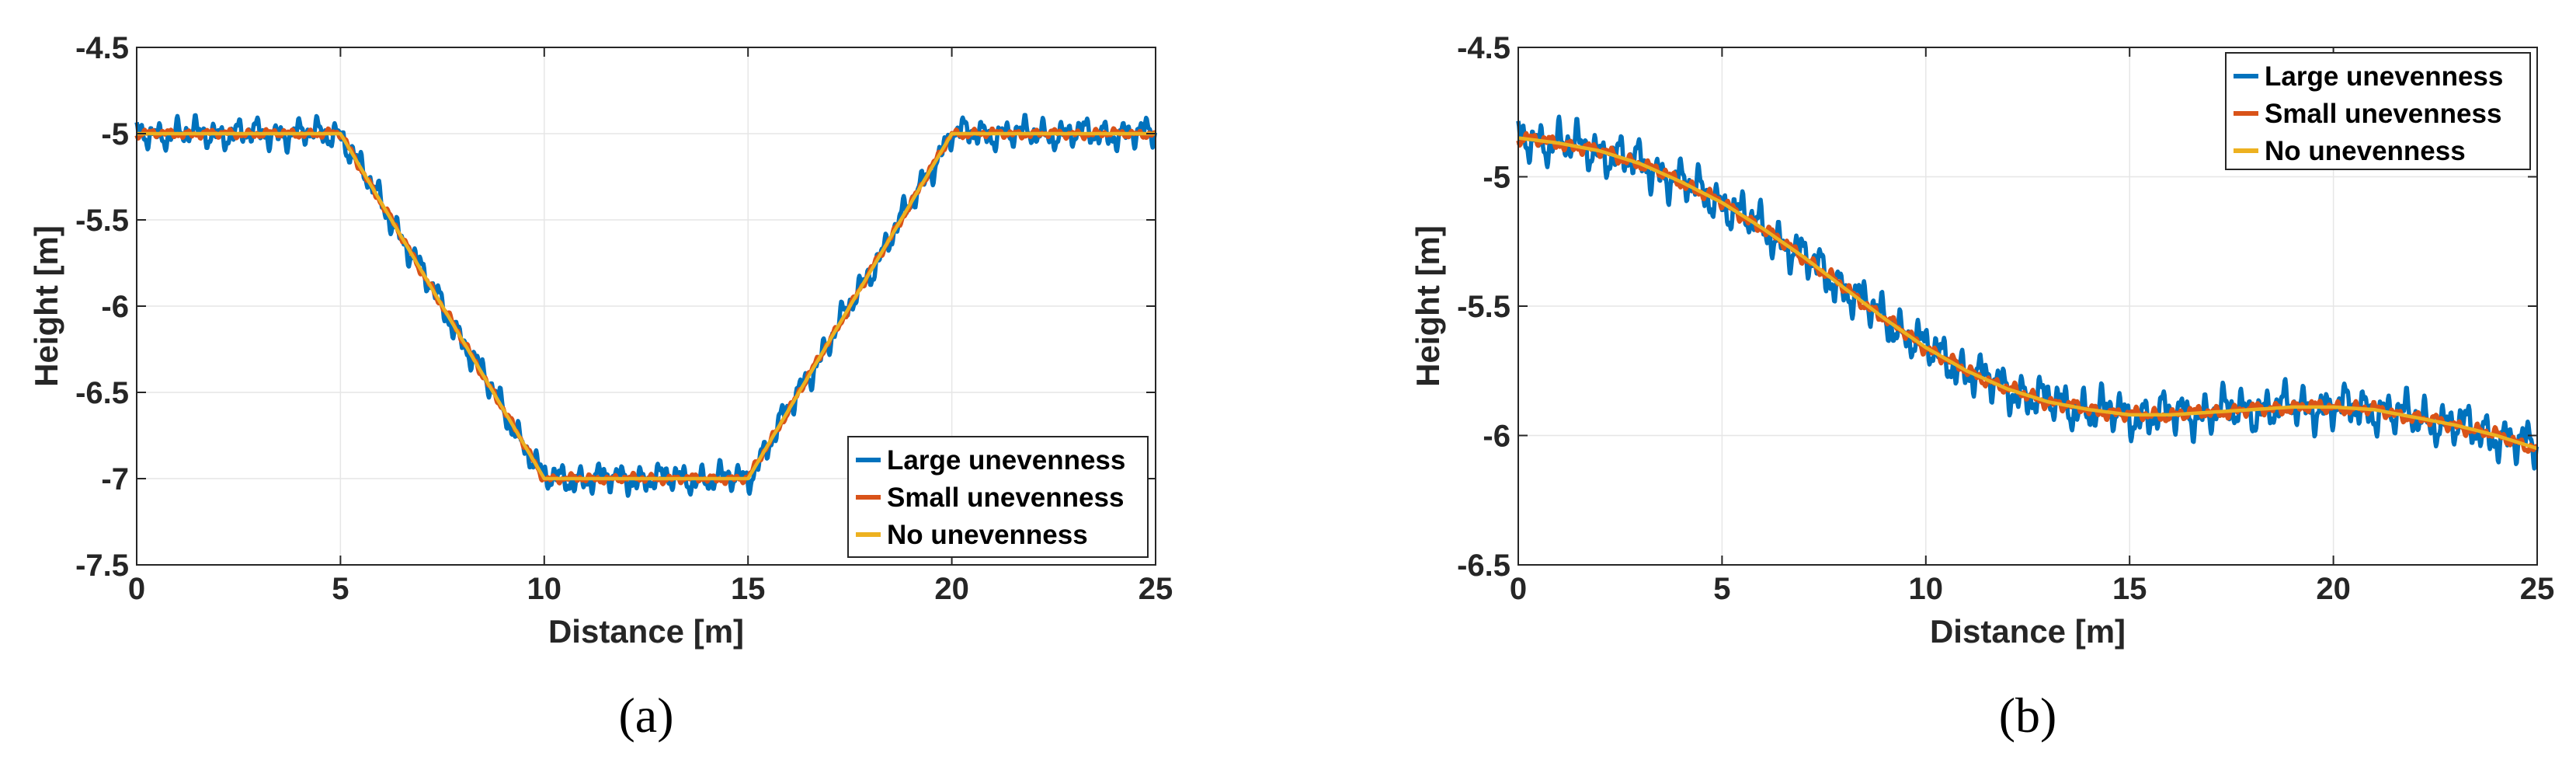 The width and height of the screenshot is (2576, 763). I want to click on y-tick-label: -7.5, so click(102, 566).